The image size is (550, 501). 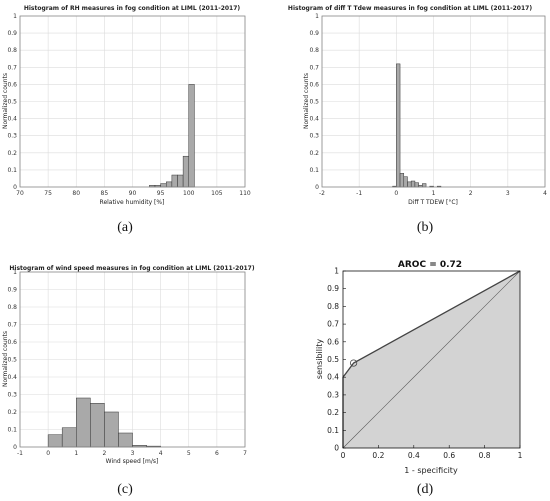 What do you see at coordinates (449, 455) in the screenshot?
I see `x-tick-label: 0.6` at bounding box center [449, 455].